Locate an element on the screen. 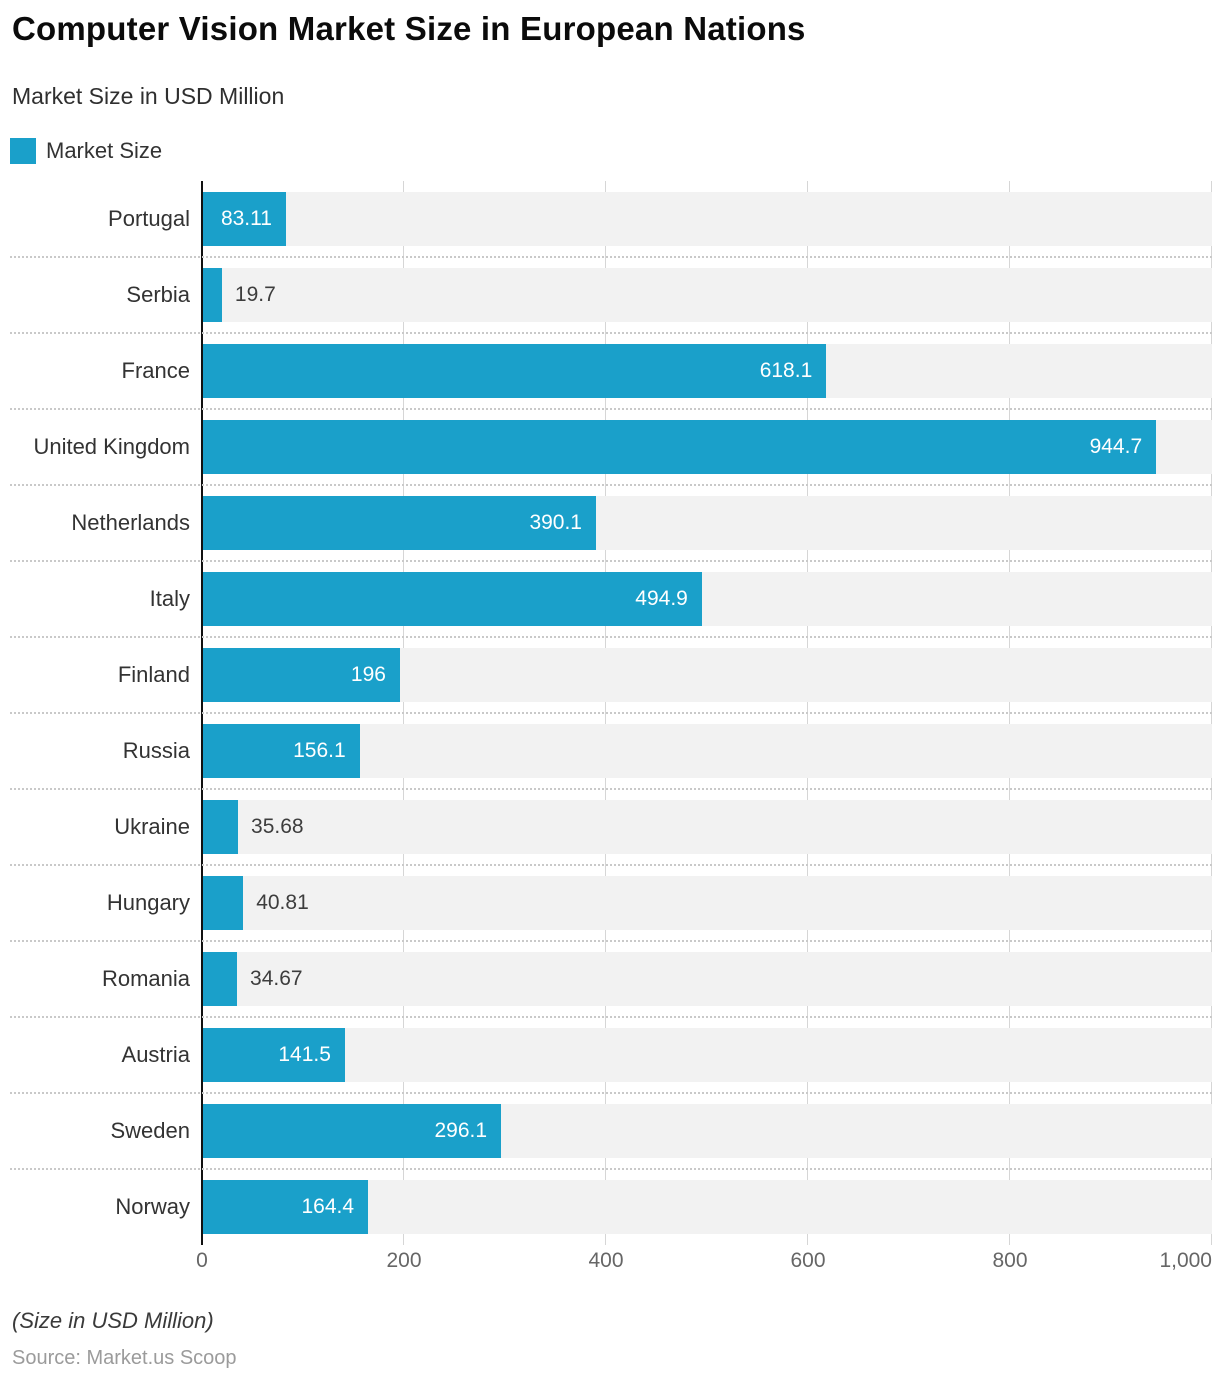 The width and height of the screenshot is (1220, 1386). value-label-romania: 34.67 is located at coordinates (276, 978).